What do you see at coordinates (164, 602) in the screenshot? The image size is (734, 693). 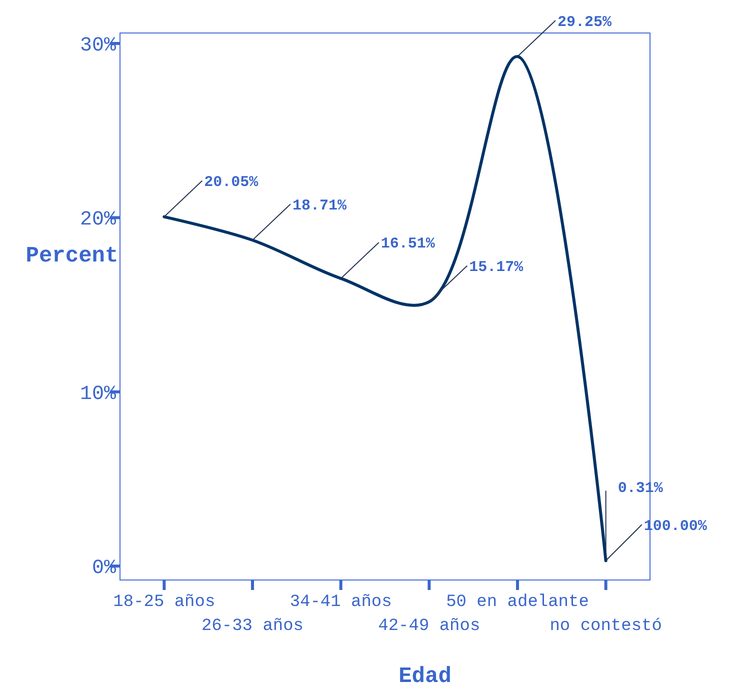 I see `x-tick-label: 18-25 años` at bounding box center [164, 602].